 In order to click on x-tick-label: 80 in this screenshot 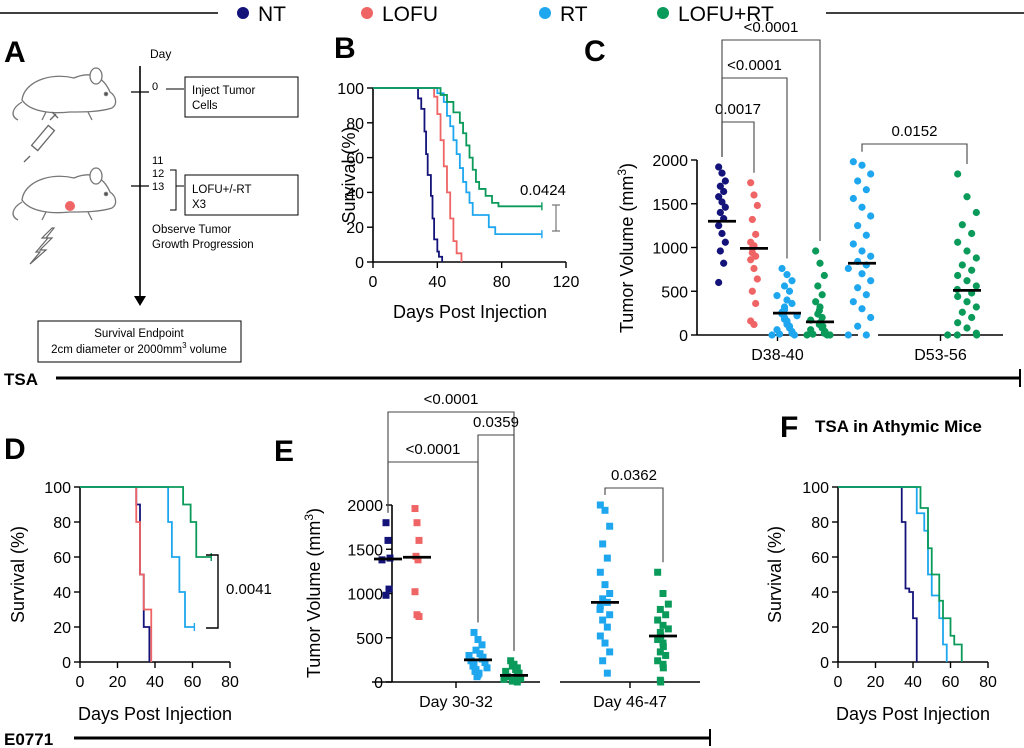, I will do `click(988, 682)`.